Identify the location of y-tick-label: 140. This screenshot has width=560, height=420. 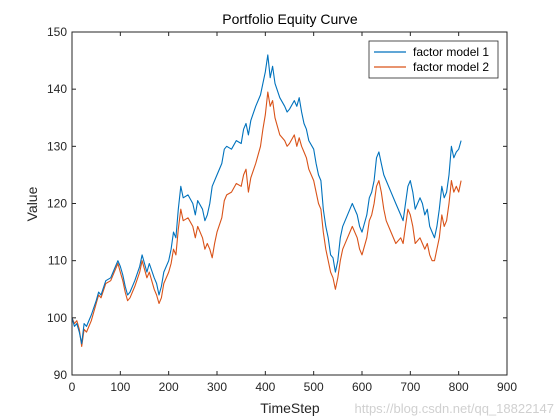
(57, 89).